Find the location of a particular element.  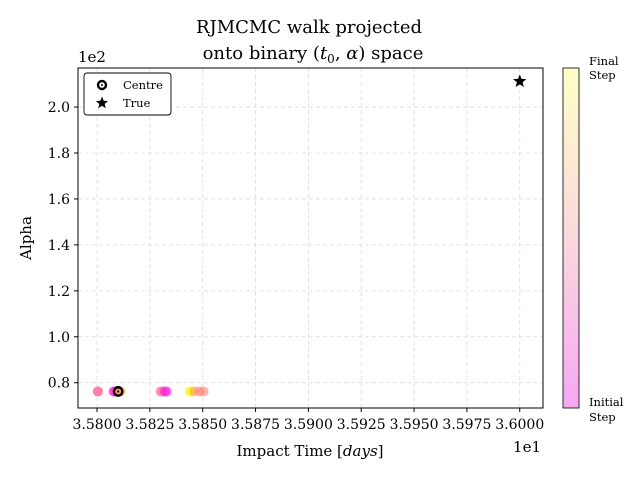

y-tick-label: 1.0 is located at coordinates (59, 338).